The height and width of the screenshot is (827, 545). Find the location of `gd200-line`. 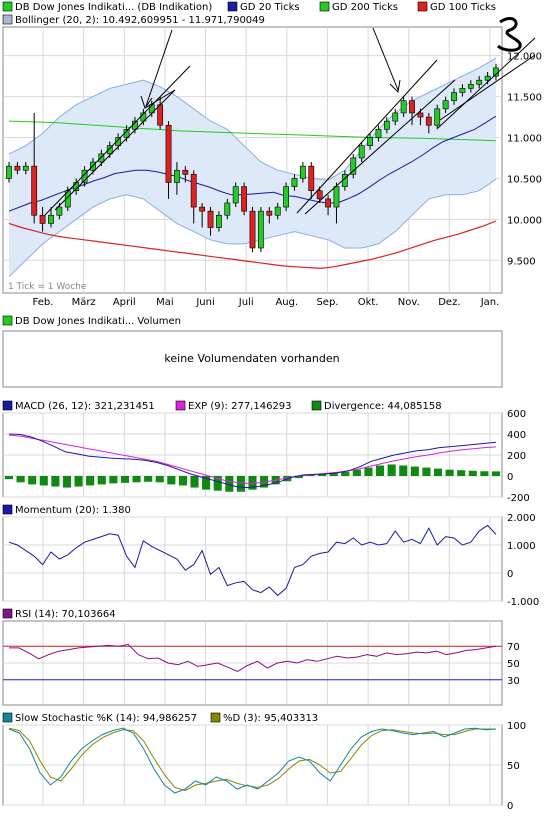

gd200-line is located at coordinates (252, 131).